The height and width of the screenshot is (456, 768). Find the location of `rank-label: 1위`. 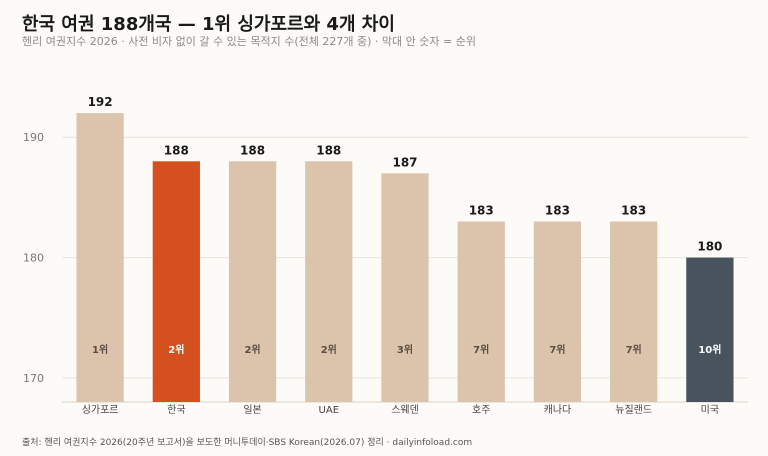

rank-label: 1위 is located at coordinates (100, 349).